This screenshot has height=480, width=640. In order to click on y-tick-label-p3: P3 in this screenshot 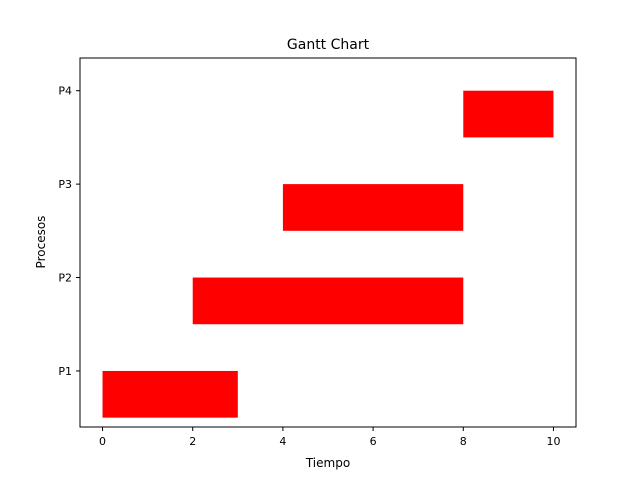, I will do `click(65, 184)`.